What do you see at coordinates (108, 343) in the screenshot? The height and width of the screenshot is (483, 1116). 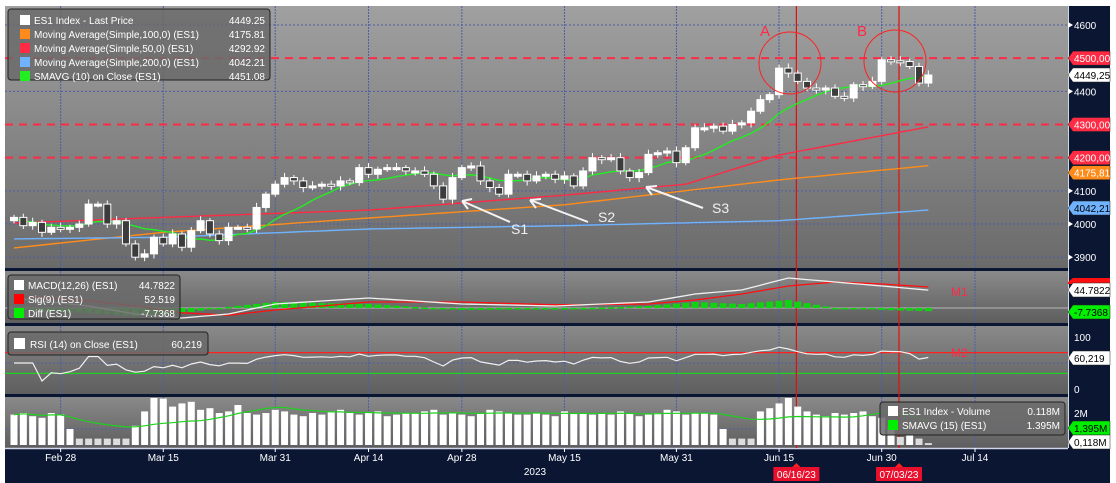 I see `rsi-legend: RSI (14) on Close (ES1) 60,219` at bounding box center [108, 343].